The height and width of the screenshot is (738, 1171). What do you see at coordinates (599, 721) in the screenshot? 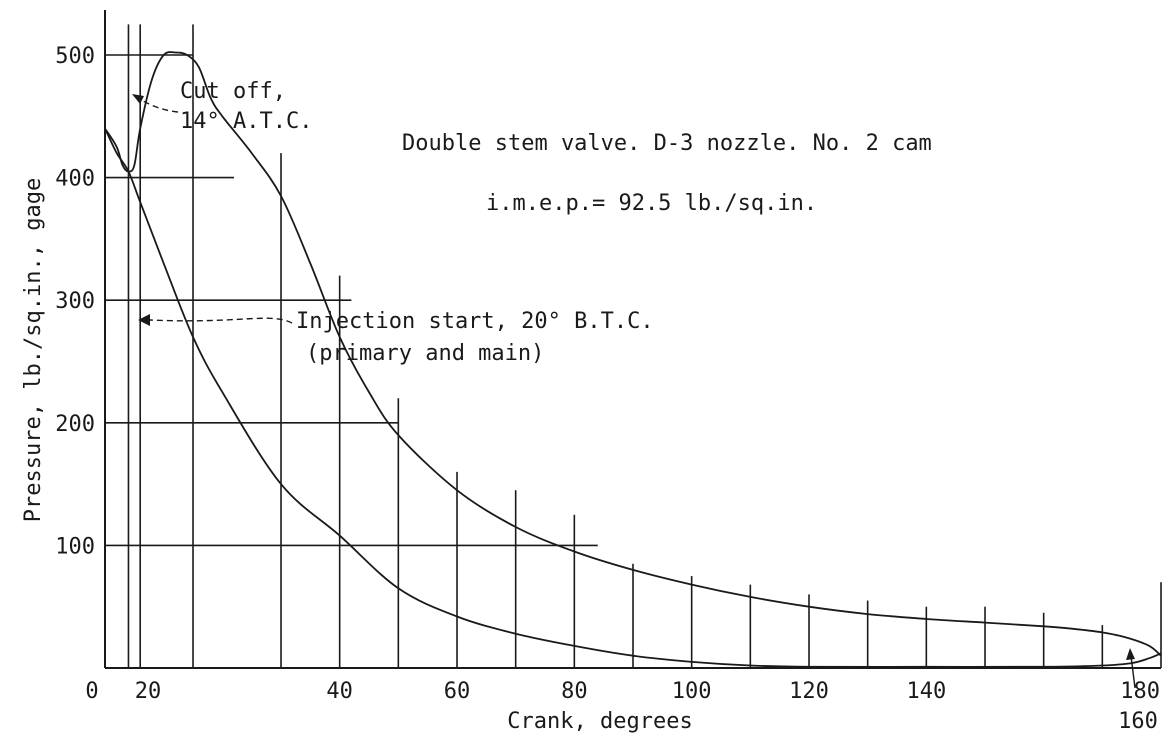
I see `x-axis-label: Crank, degrees` at bounding box center [599, 721].